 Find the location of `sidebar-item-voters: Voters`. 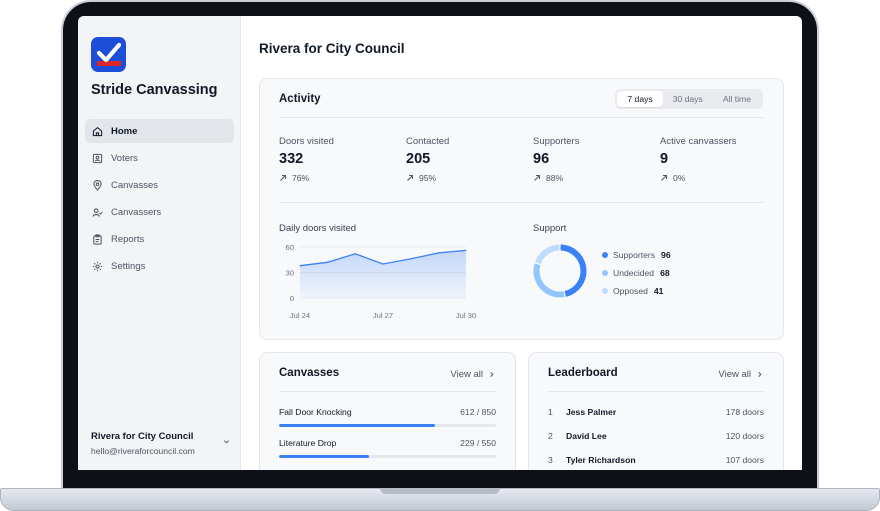

sidebar-item-voters: Voters is located at coordinates (159, 158).